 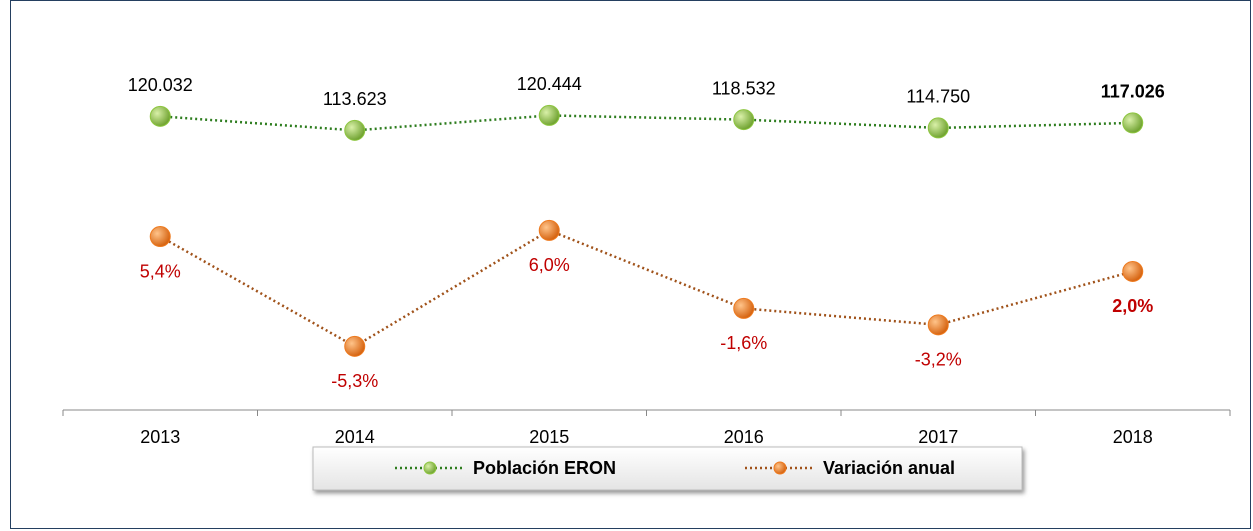 I want to click on data-label: 114.750, so click(x=938, y=97).